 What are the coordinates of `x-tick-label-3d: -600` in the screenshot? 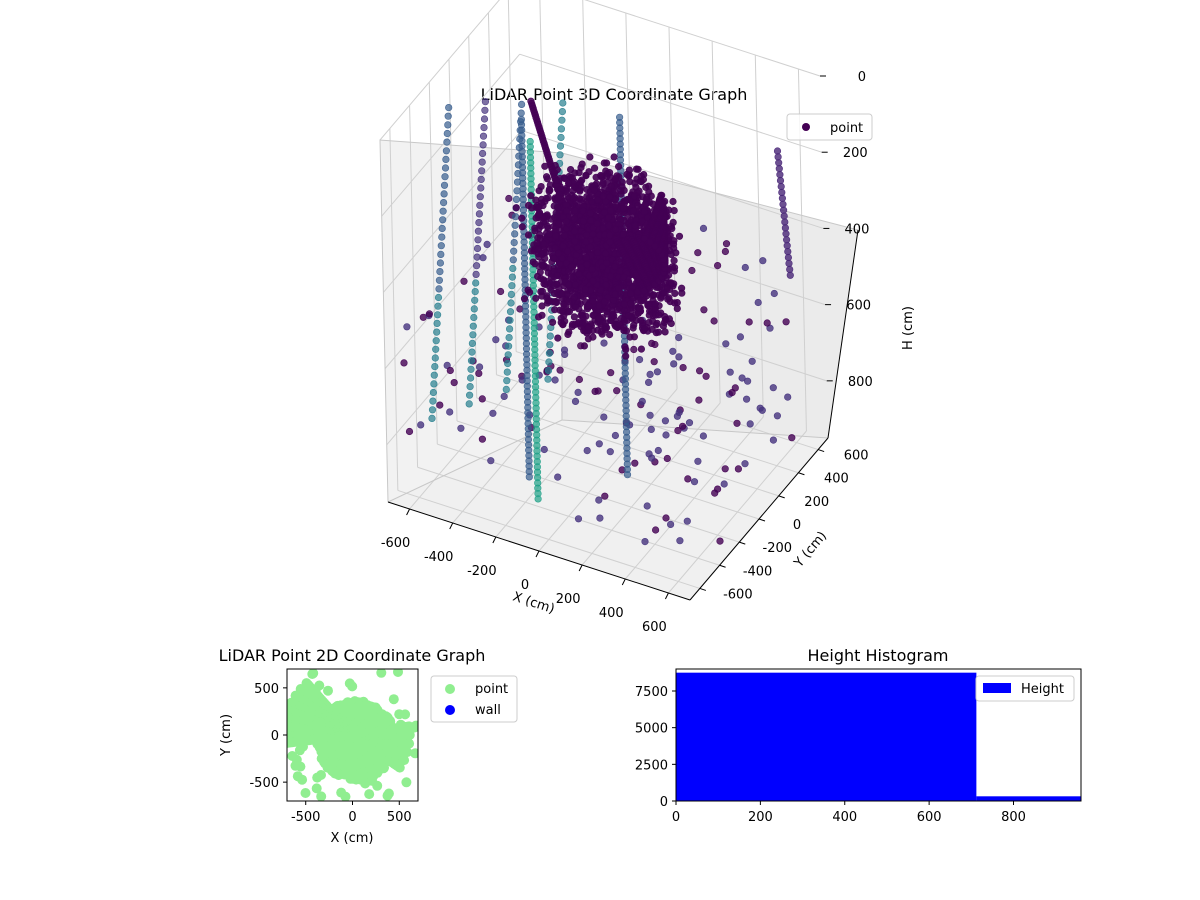 It's located at (396, 543).